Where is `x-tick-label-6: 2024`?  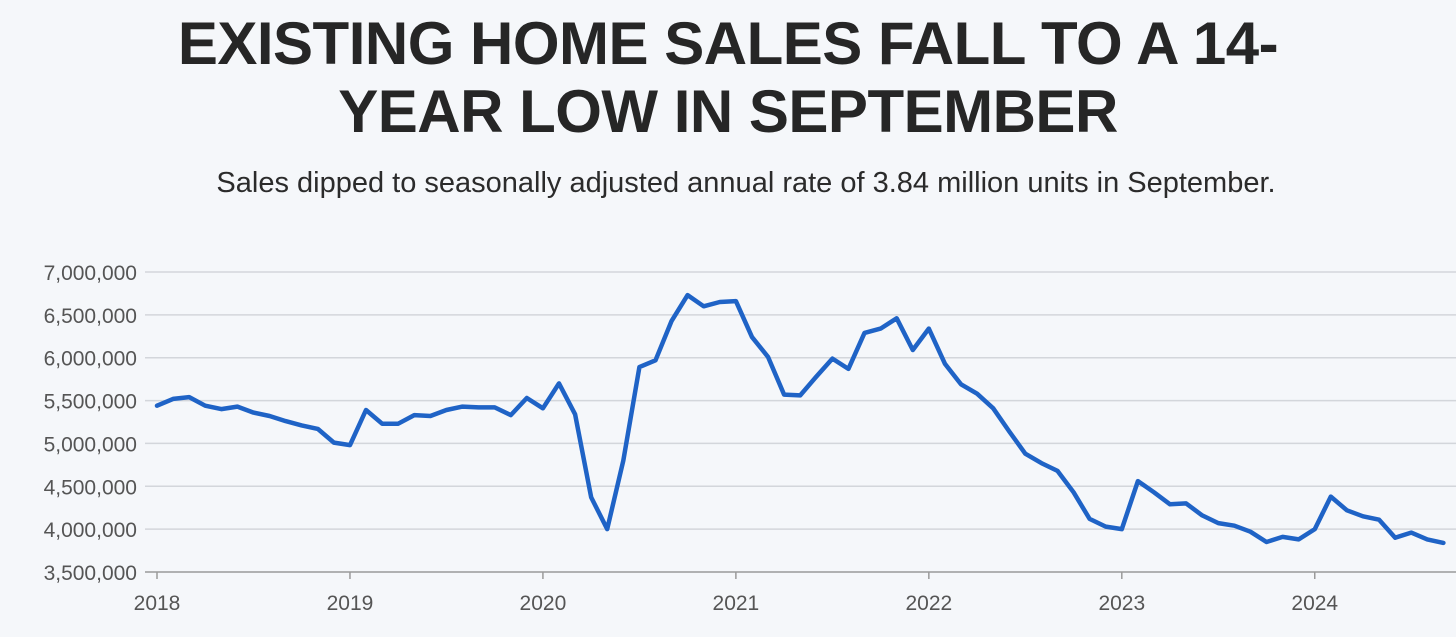 x-tick-label-6: 2024 is located at coordinates (1314, 603).